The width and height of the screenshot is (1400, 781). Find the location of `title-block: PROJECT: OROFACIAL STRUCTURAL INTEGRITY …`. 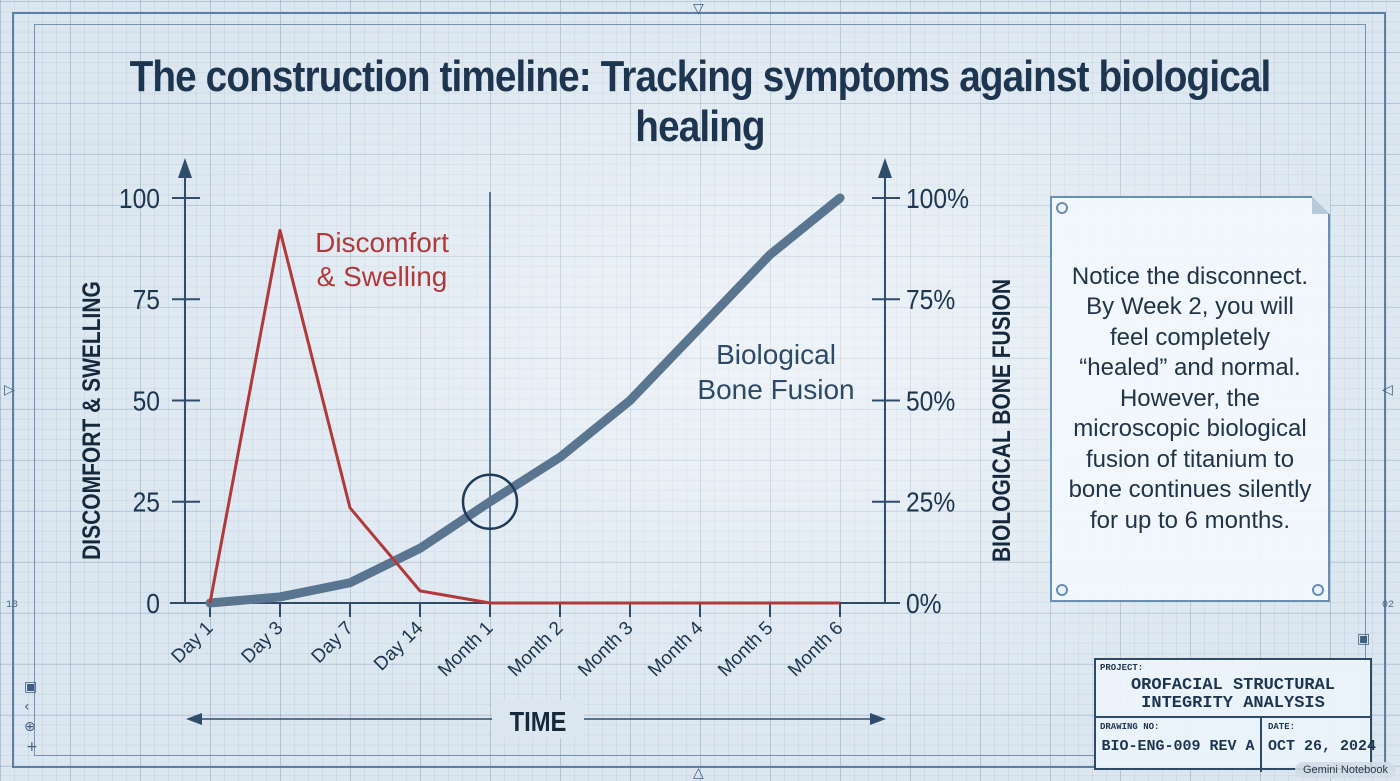

title-block: PROJECT: OROFACIAL STRUCTURAL INTEGRITY … is located at coordinates (1235, 715).